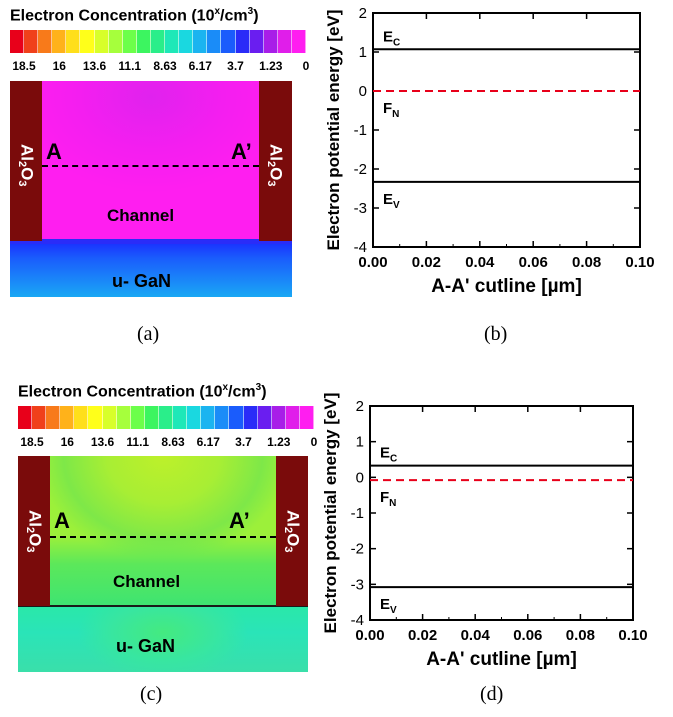 The height and width of the screenshot is (717, 673). I want to click on cutline-a-a-prime, so click(150, 166).